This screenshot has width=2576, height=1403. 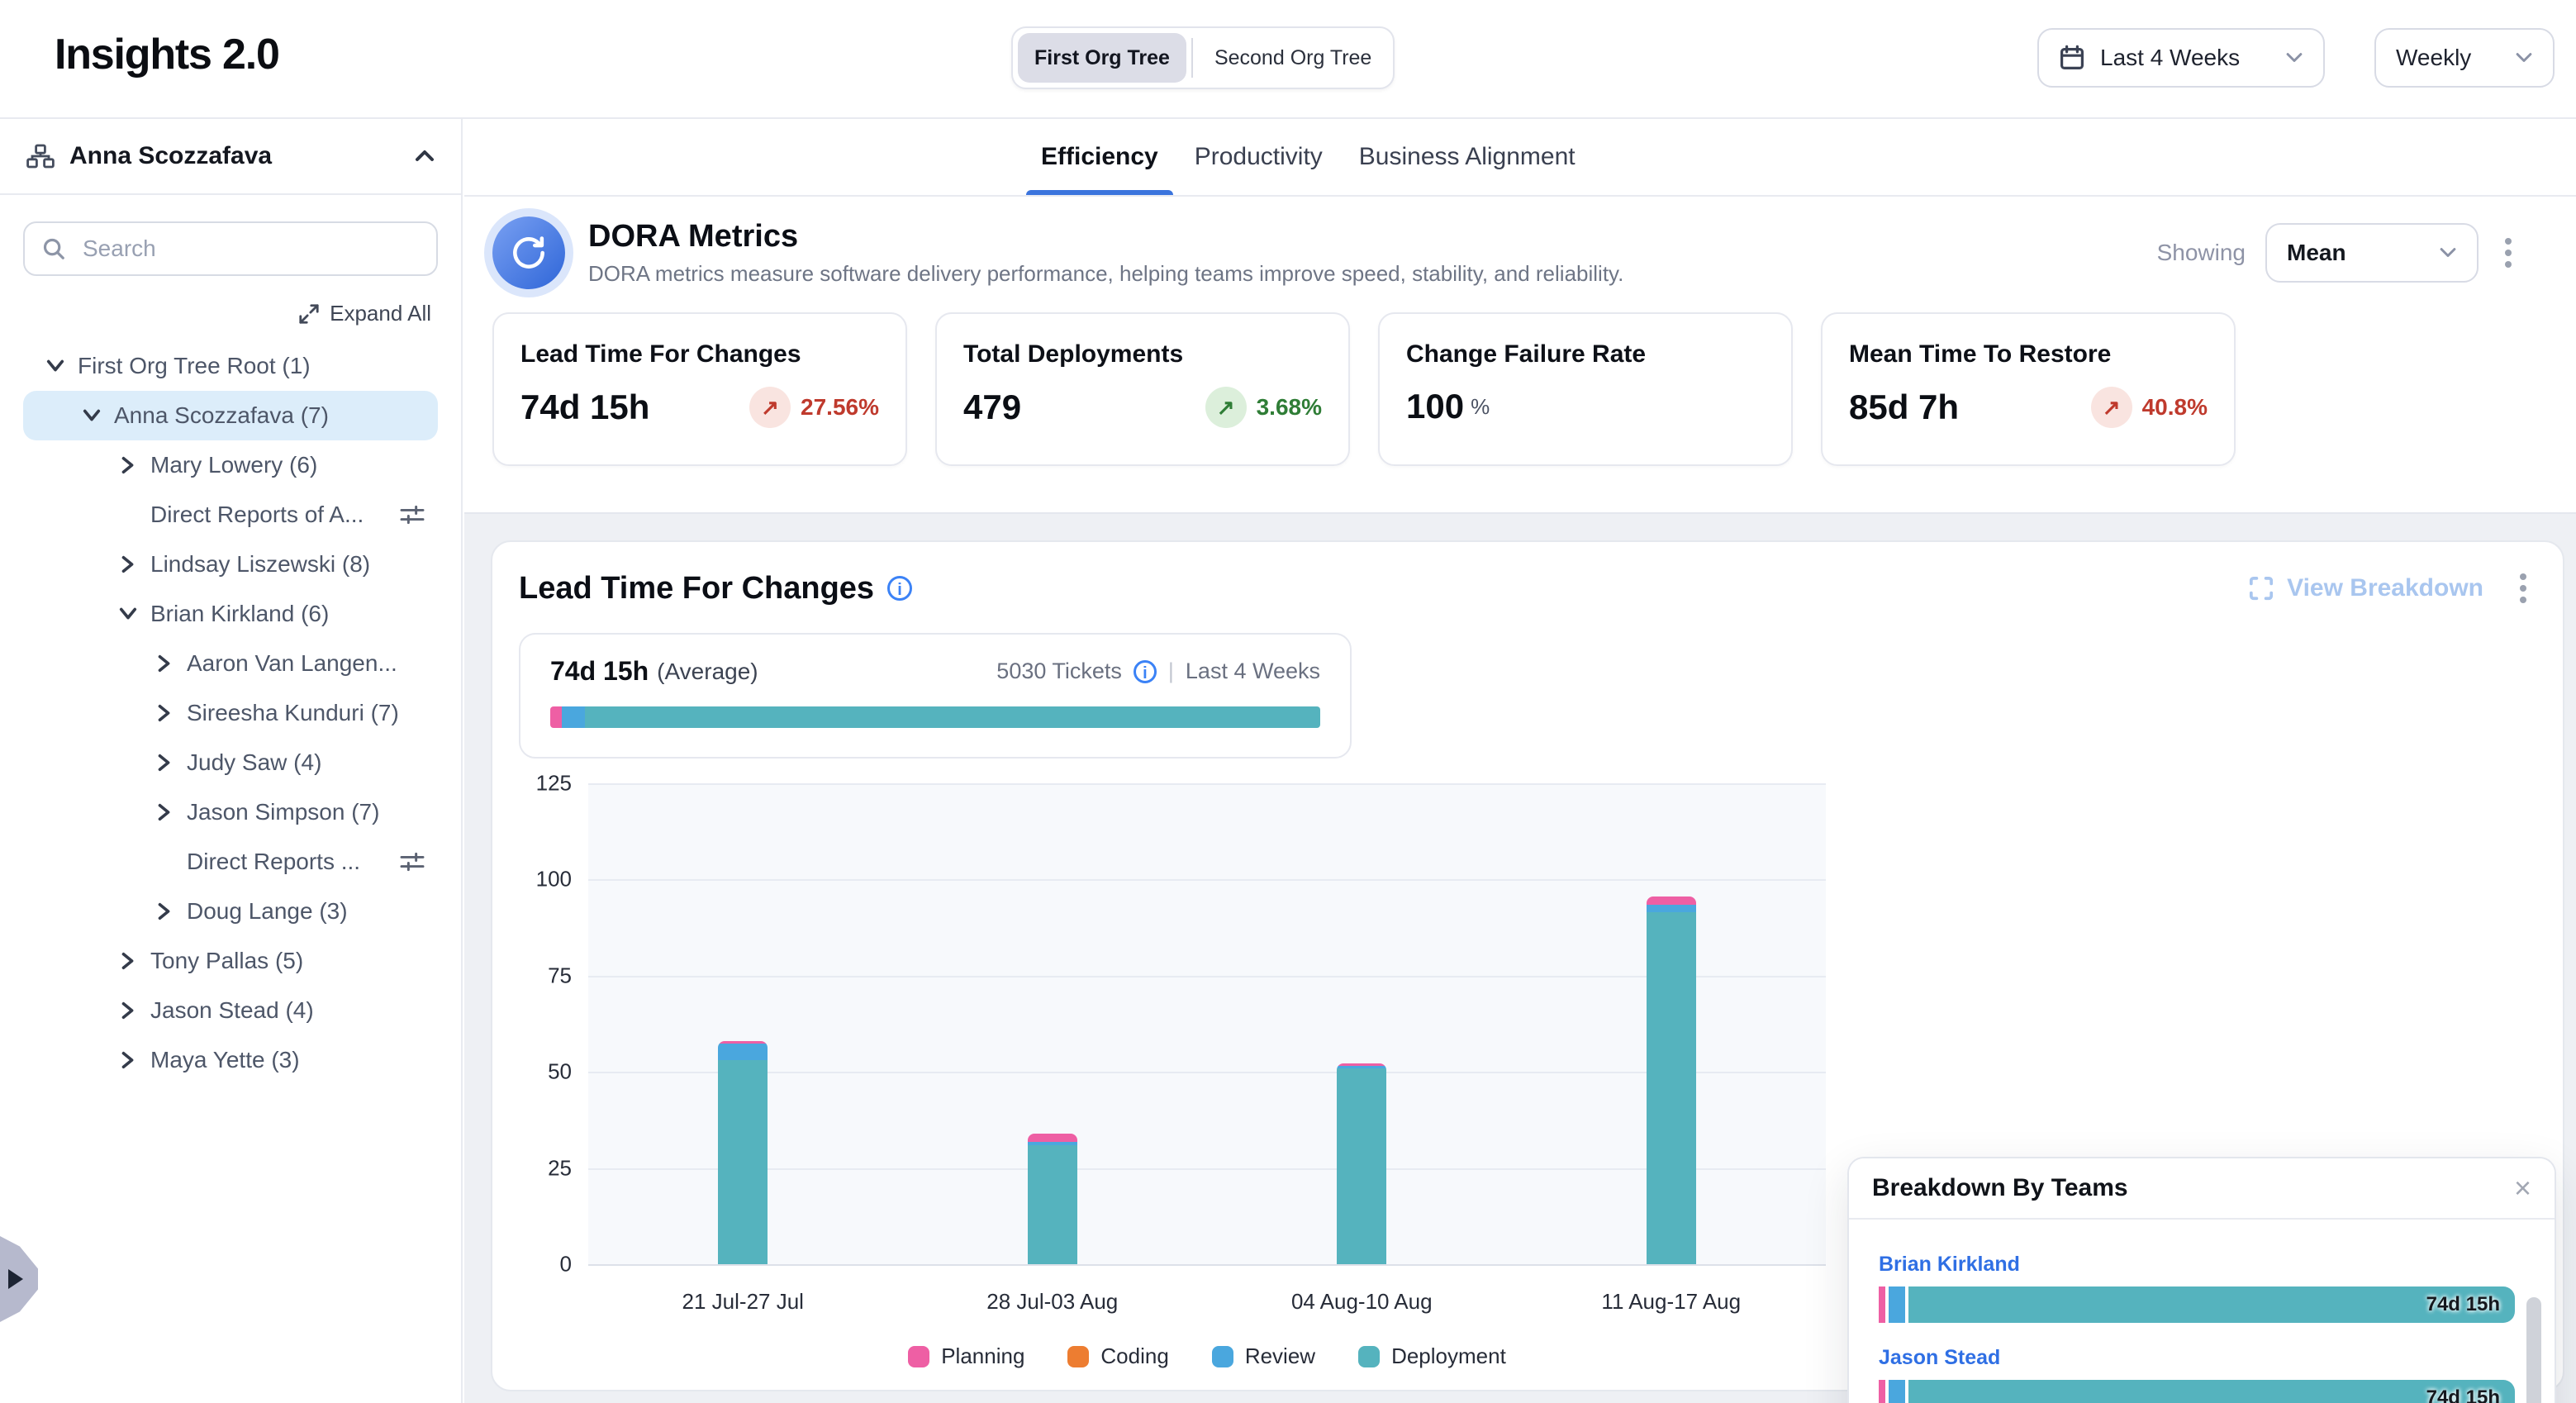 What do you see at coordinates (1361, 1301) in the screenshot?
I see `x-axis-label: 04 Aug-10 Aug` at bounding box center [1361, 1301].